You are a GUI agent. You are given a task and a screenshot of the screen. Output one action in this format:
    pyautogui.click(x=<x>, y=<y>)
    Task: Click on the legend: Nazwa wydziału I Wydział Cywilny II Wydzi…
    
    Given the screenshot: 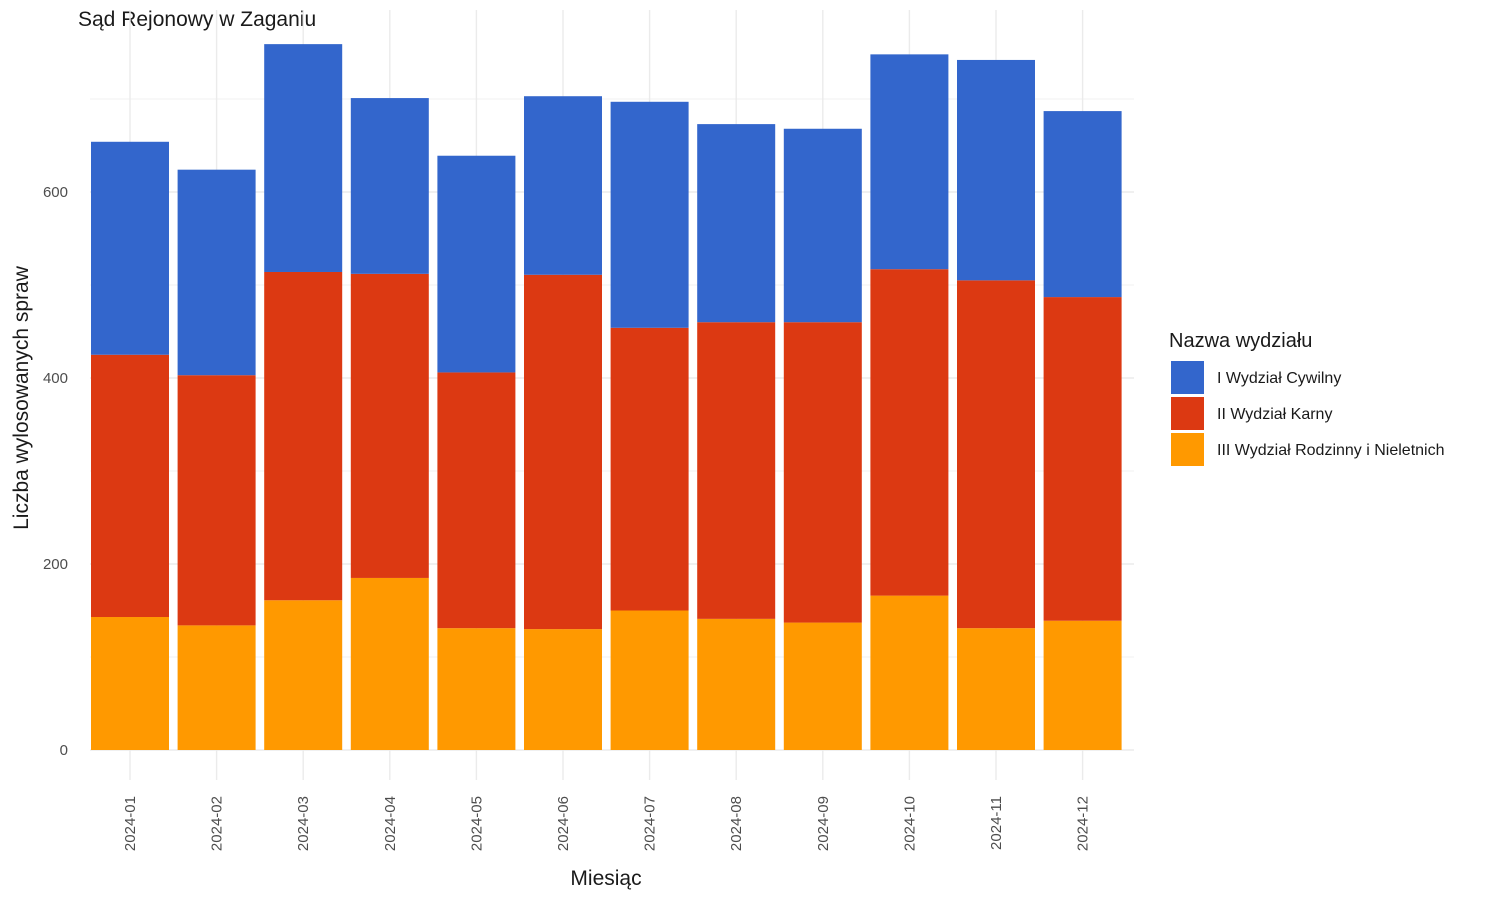 What is the action you would take?
    pyautogui.click(x=1307, y=398)
    